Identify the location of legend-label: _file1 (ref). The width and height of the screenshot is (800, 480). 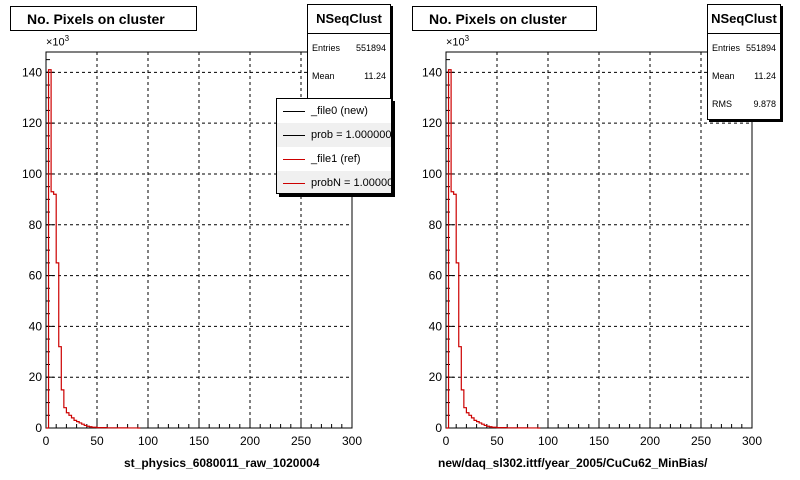
(336, 159).